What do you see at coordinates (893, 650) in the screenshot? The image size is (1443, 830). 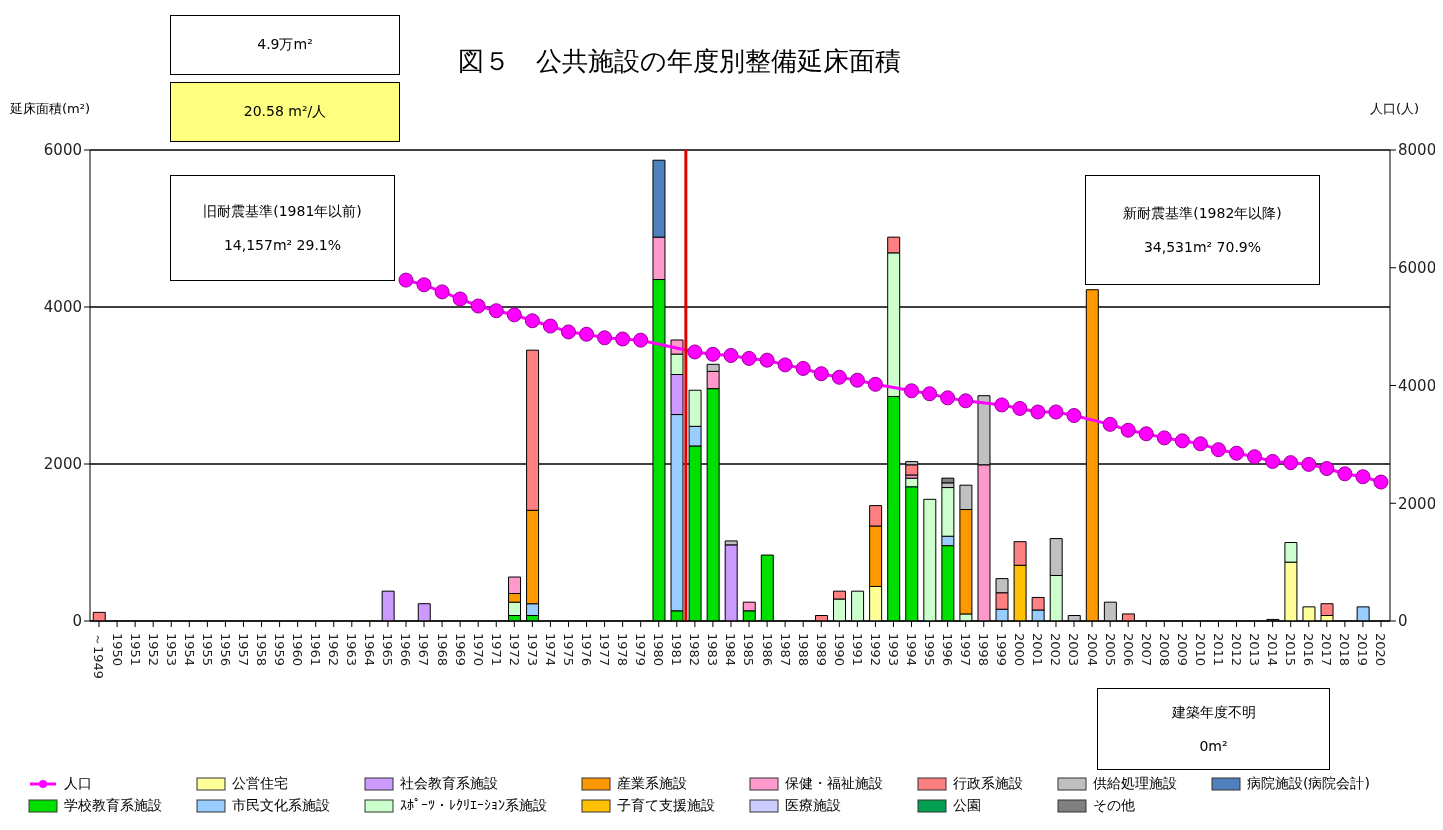 I see `x-tick-label: 1993` at bounding box center [893, 650].